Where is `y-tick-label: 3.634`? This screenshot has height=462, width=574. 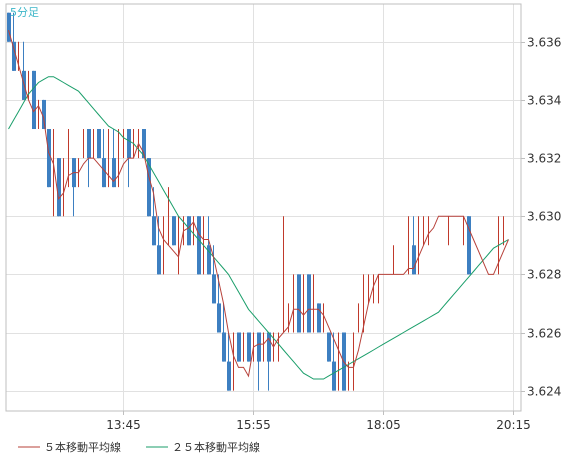
y-tick-label: 3.634 is located at coordinates (544, 101).